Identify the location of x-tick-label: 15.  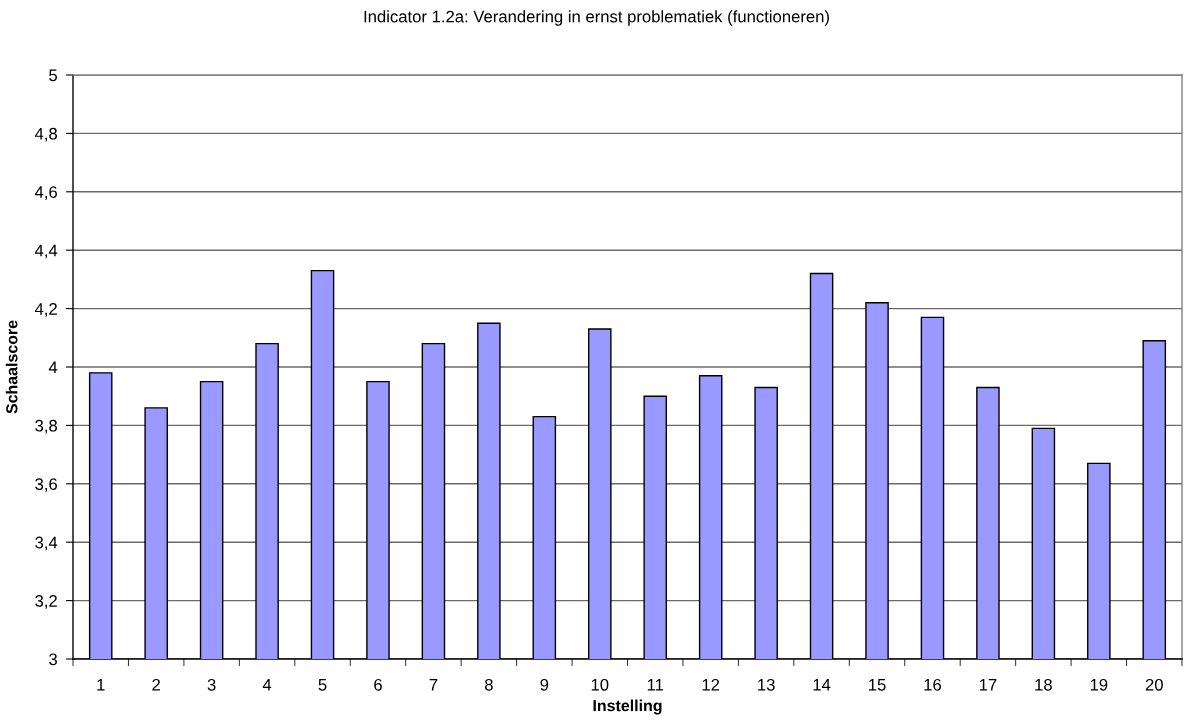
(877, 685).